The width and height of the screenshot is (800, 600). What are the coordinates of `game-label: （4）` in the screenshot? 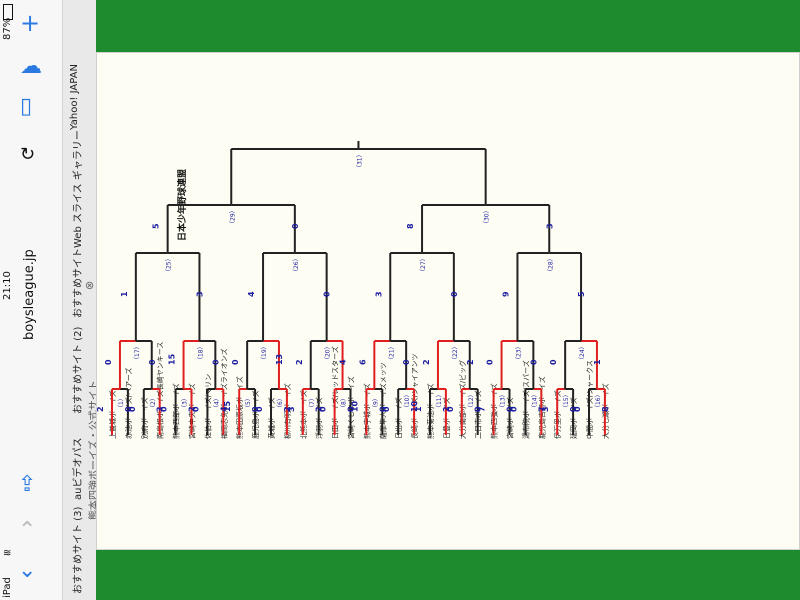 It's located at (216, 403).